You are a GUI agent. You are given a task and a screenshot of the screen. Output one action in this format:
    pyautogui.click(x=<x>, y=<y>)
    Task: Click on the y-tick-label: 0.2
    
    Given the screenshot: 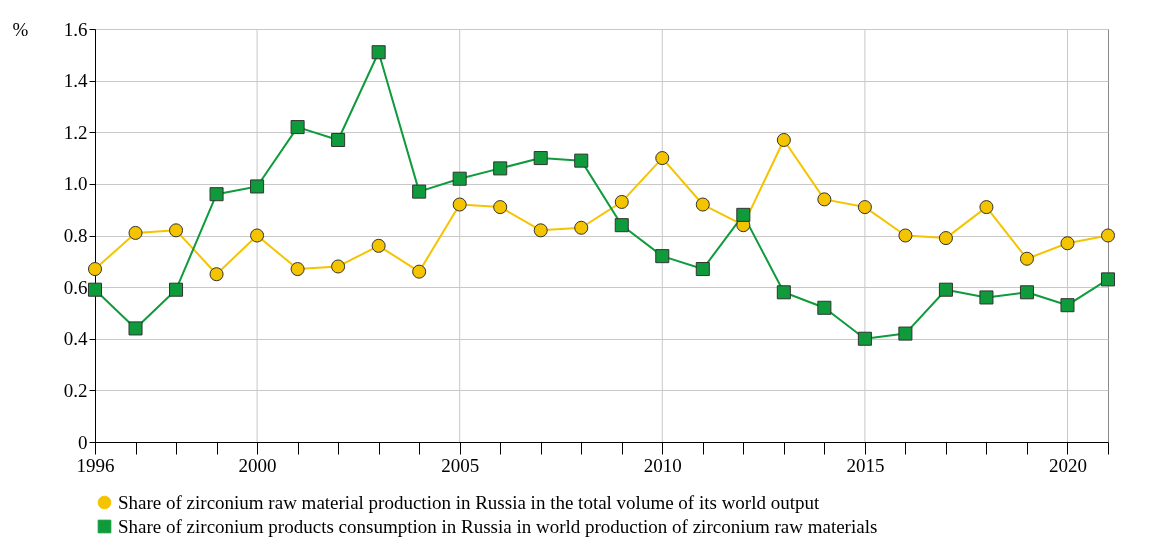 What is the action you would take?
    pyautogui.click(x=75, y=390)
    